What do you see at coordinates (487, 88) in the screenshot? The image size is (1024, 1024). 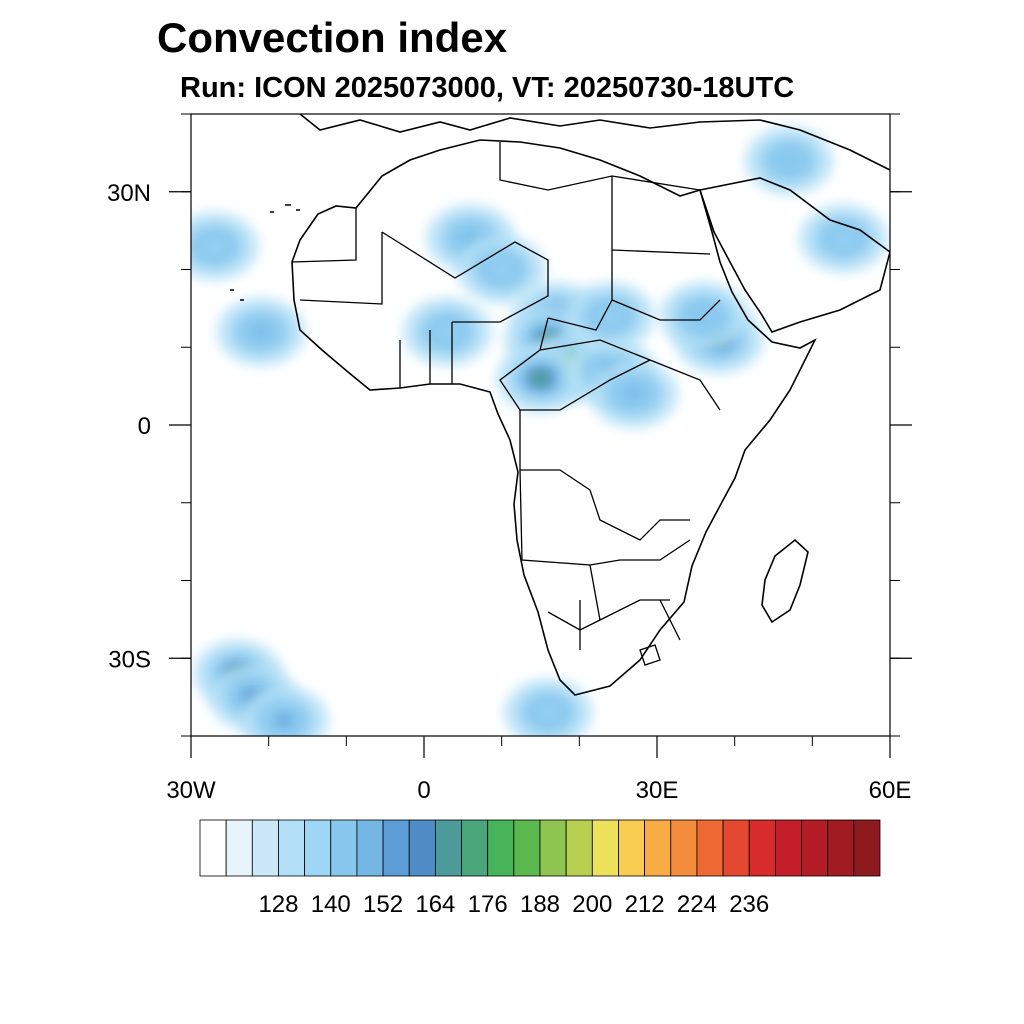 I see `chart-subtitle: Run: ICON 2025073000, VT: 20250730-18UTC` at bounding box center [487, 88].